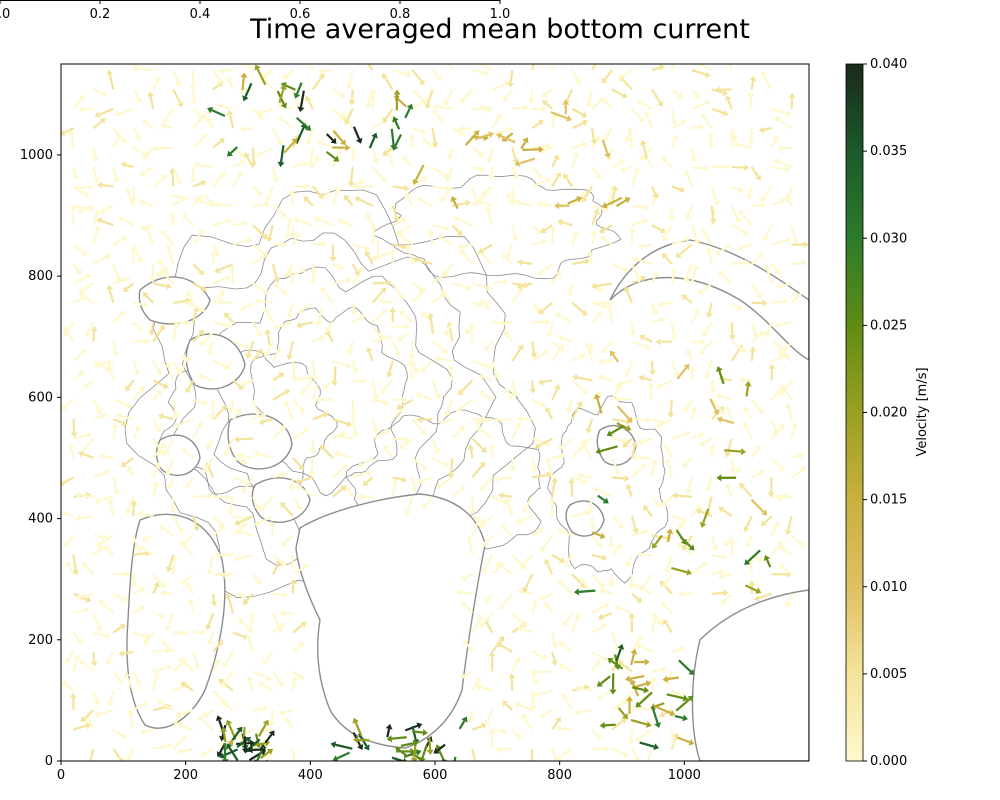 Image resolution: width=1000 pixels, height=800 pixels. What do you see at coordinates (888, 587) in the screenshot?
I see `colorbar-tick-label: 0.010` at bounding box center [888, 587].